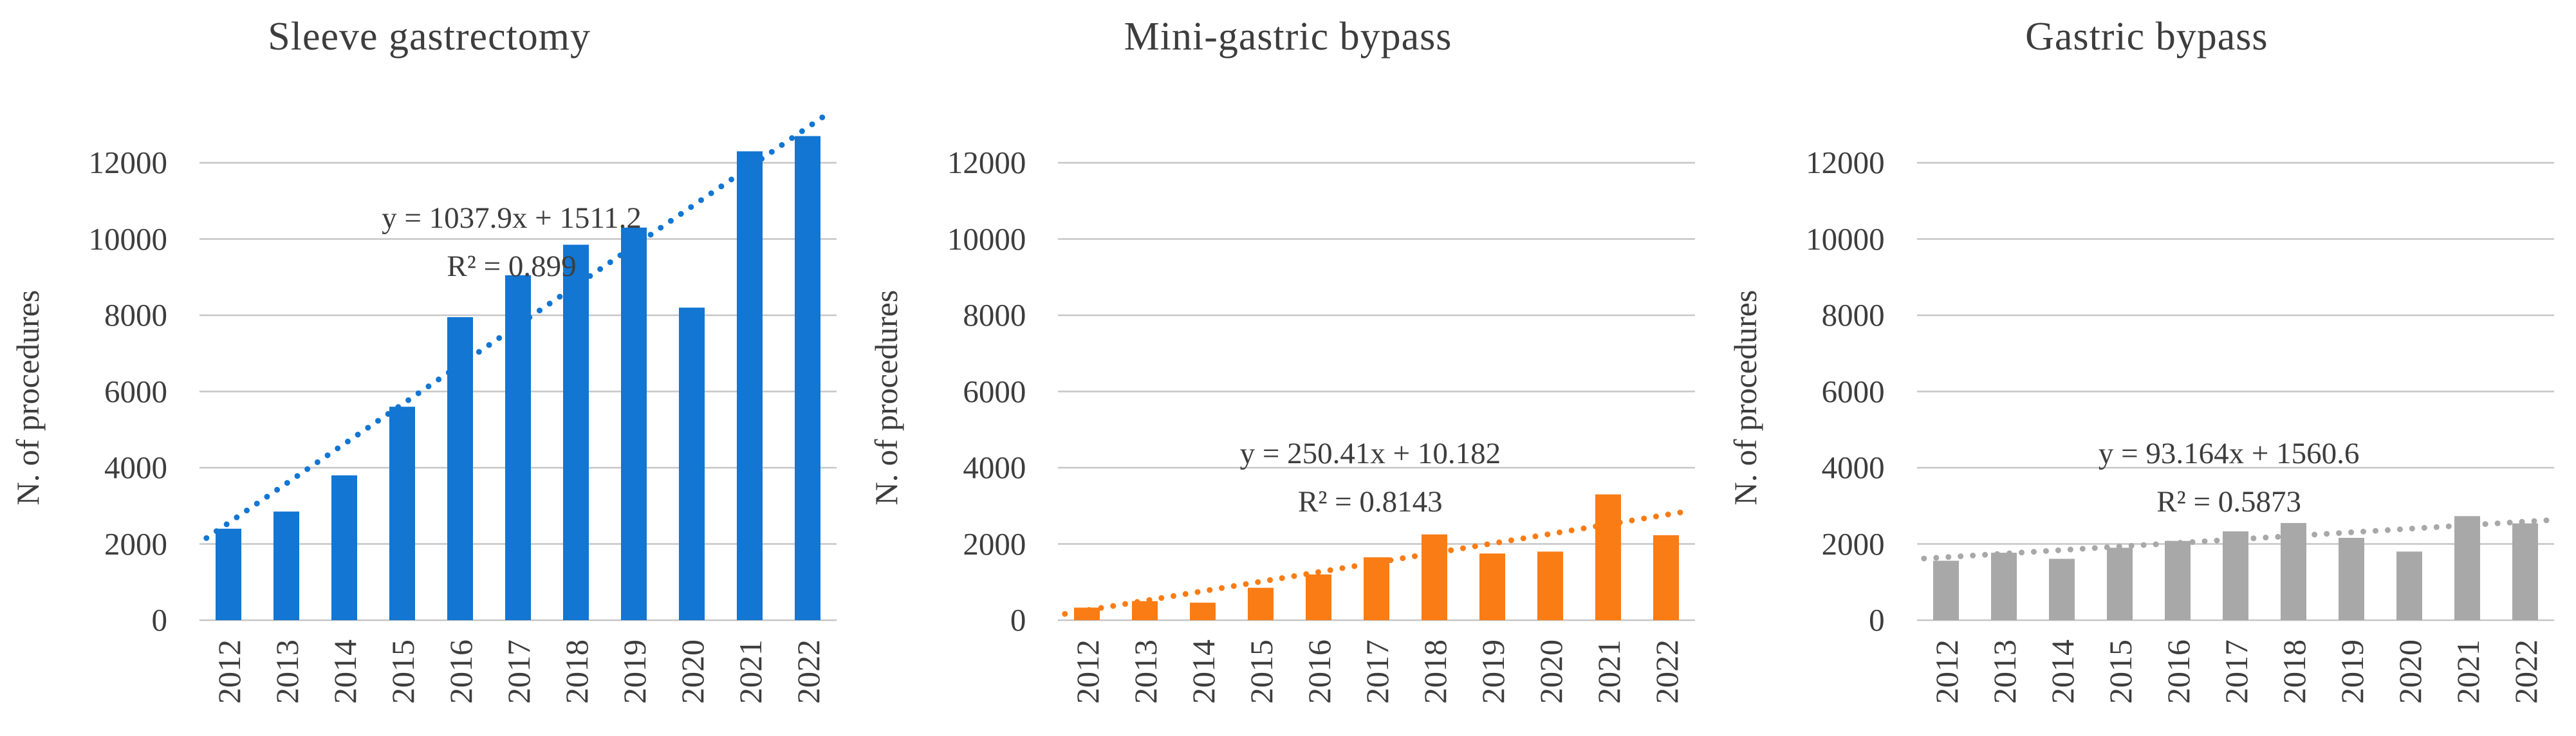 The image size is (2576, 736). What do you see at coordinates (1370, 502) in the screenshot?
I see `r-squared-value: R² = 0.8143` at bounding box center [1370, 502].